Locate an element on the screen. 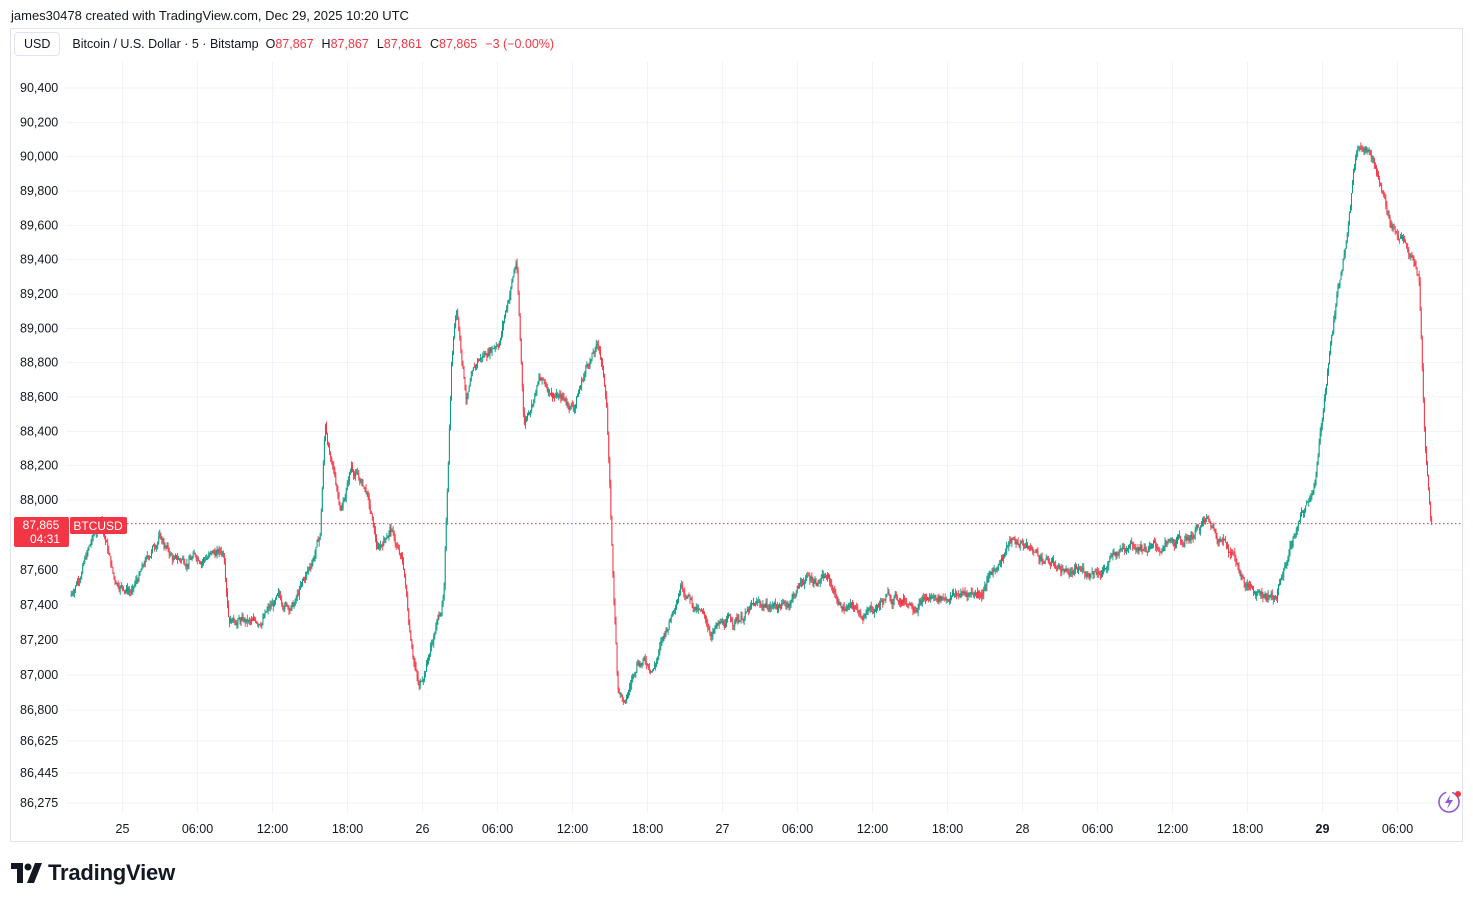 This screenshot has height=902, width=1473. y-tick-label: 87,600 is located at coordinates (39, 570).